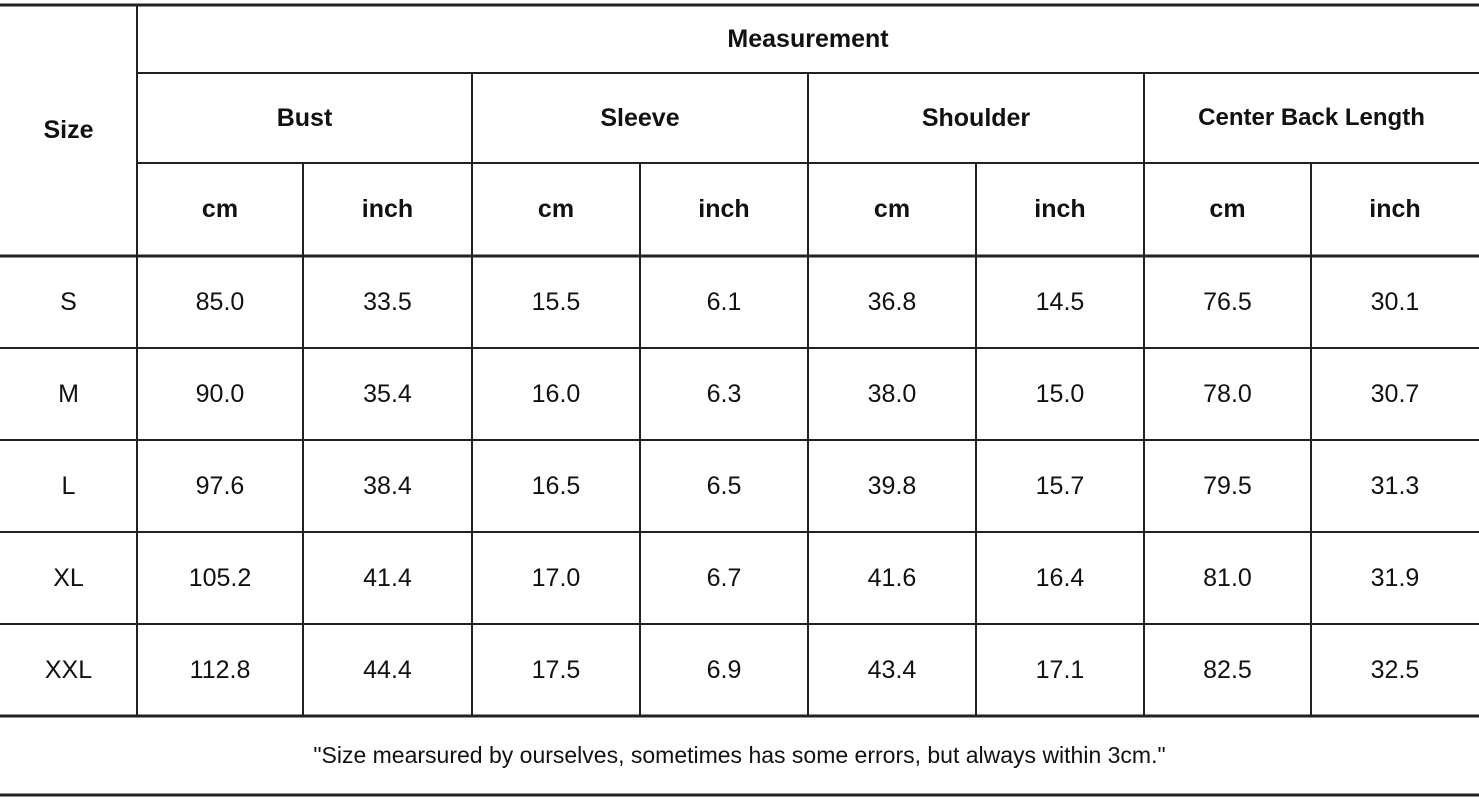 Image resolution: width=1479 pixels, height=800 pixels. What do you see at coordinates (387, 669) in the screenshot?
I see `measurement-value: 44.4` at bounding box center [387, 669].